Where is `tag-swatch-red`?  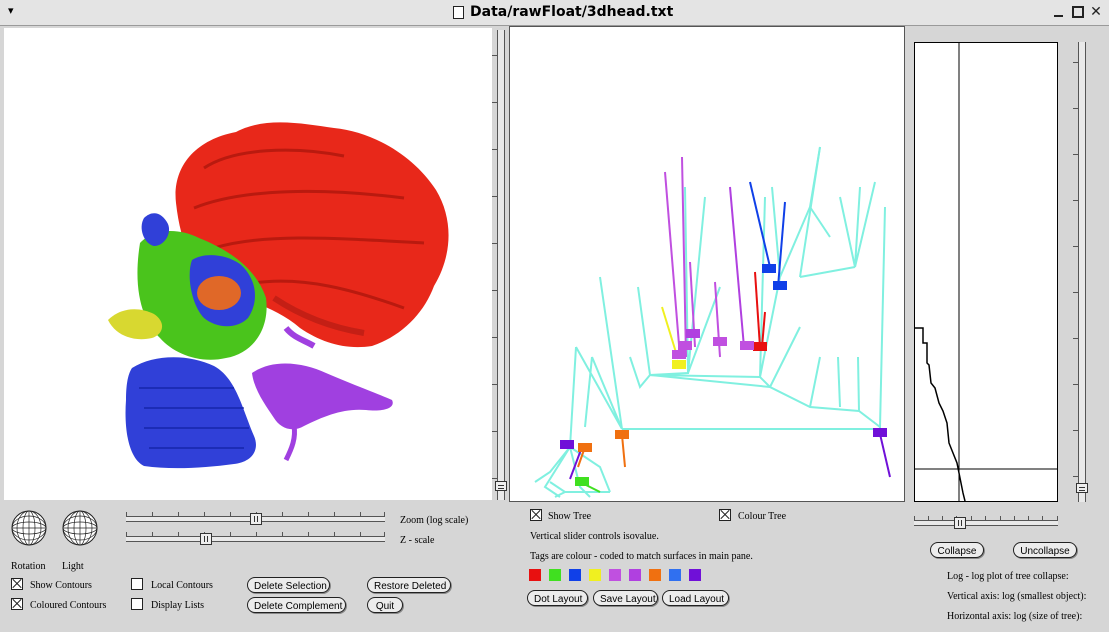 tag-swatch-red is located at coordinates (535, 575).